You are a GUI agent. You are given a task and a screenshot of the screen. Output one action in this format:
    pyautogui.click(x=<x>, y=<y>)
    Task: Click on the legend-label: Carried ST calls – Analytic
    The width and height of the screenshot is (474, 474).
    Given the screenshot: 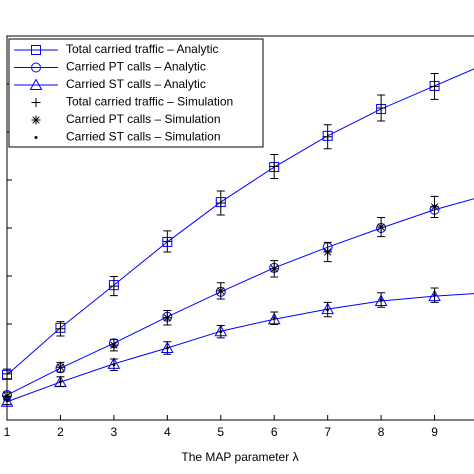 What is the action you would take?
    pyautogui.click(x=136, y=84)
    